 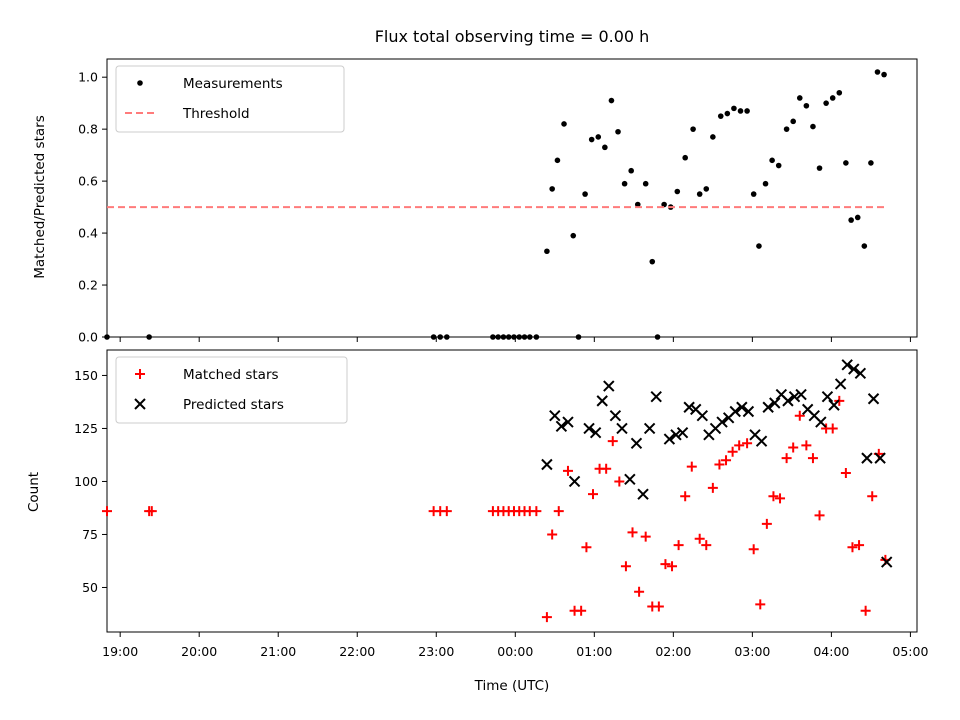 What do you see at coordinates (831, 651) in the screenshot?
I see `x-tick-label: 04:00` at bounding box center [831, 651].